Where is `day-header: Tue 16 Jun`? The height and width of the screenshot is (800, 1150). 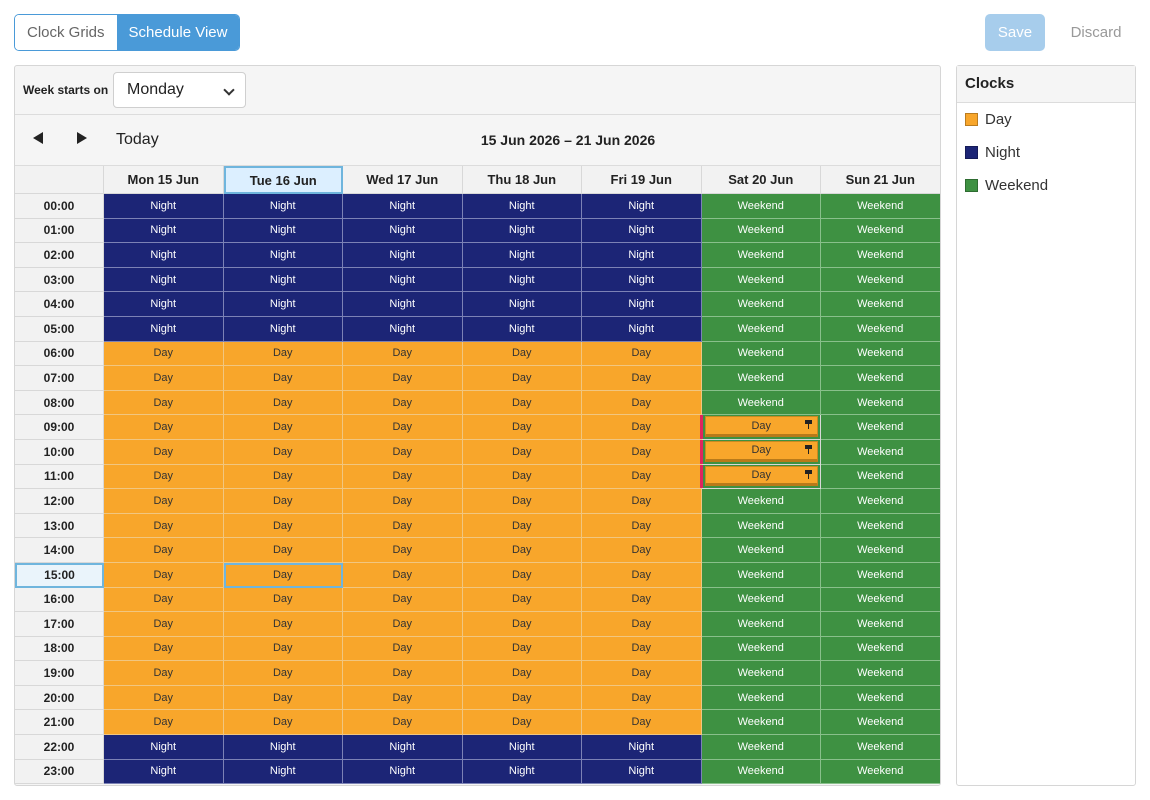
day-header: Tue 16 Jun is located at coordinates (284, 180).